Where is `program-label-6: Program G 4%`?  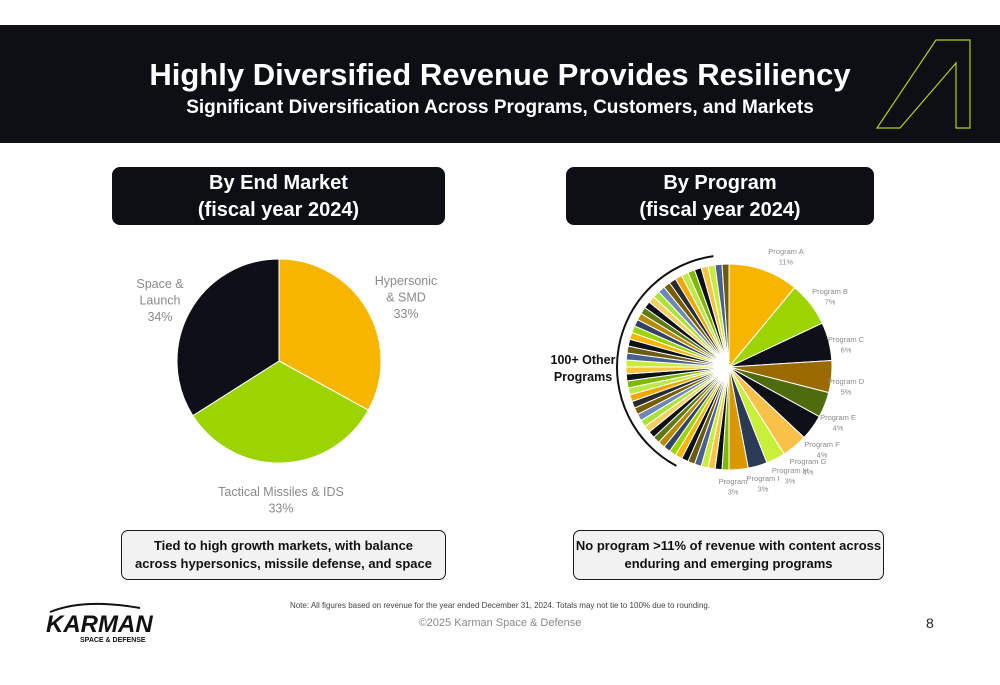 program-label-6: Program G 4% is located at coordinates (808, 467).